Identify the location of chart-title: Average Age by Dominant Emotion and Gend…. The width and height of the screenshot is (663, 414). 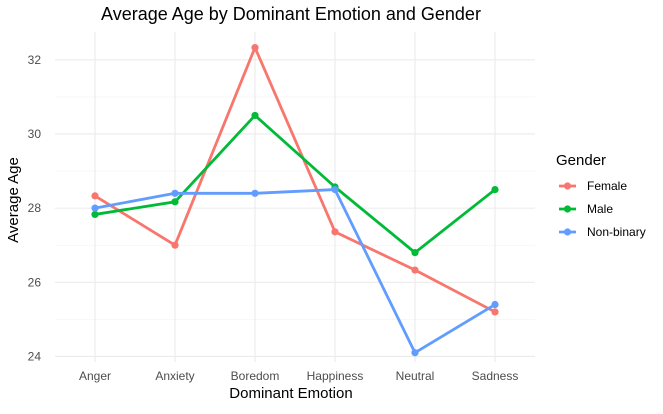
(291, 14).